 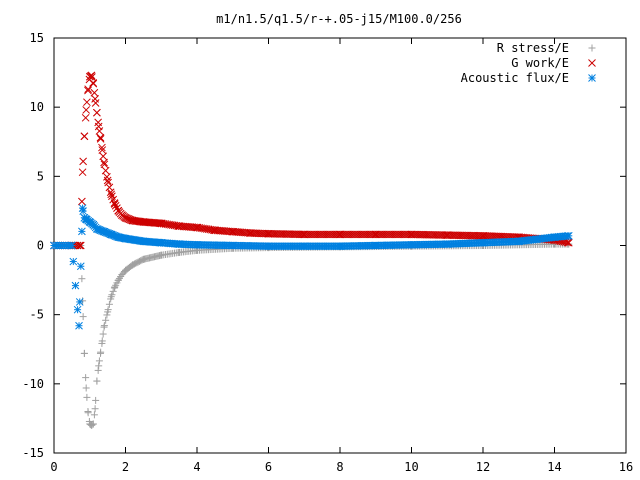 I want to click on y-tick-label: 5, so click(x=40, y=176).